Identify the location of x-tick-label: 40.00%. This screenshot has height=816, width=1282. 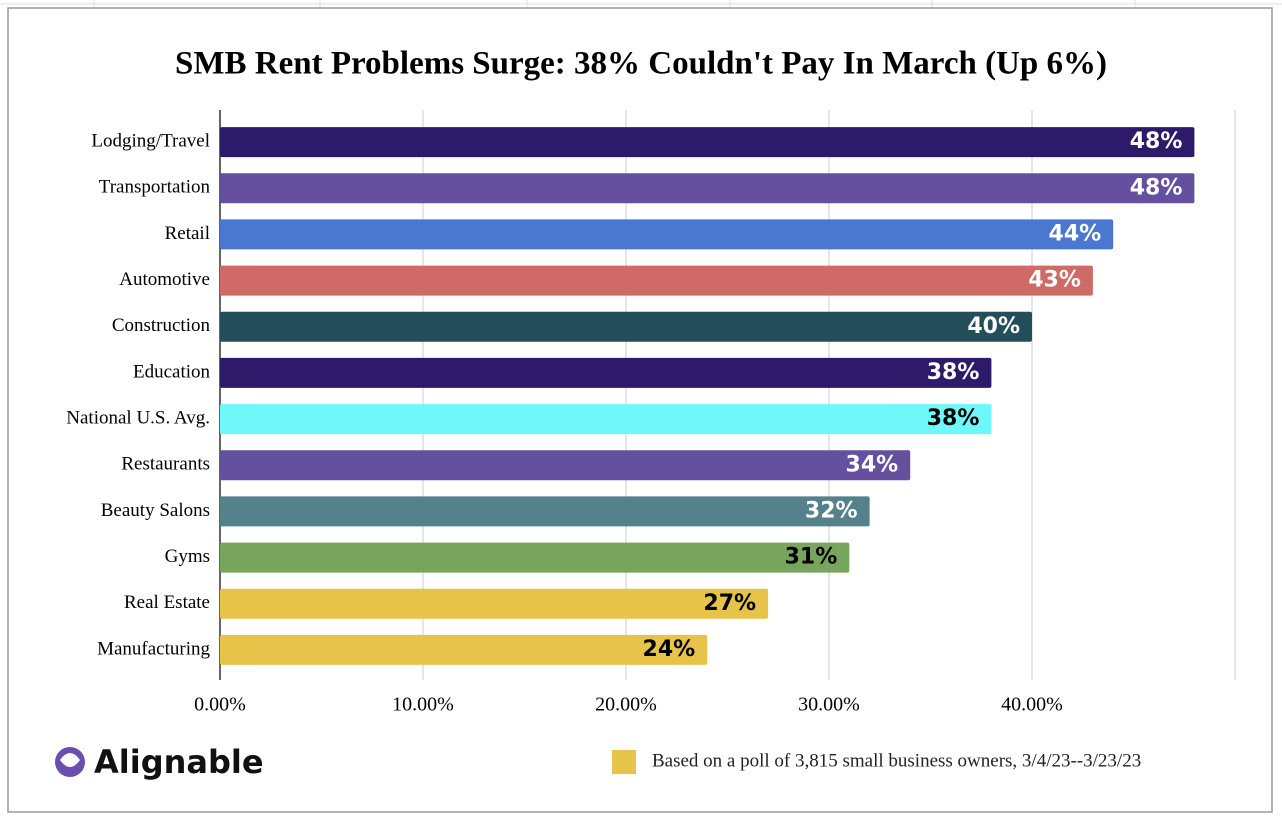
(1032, 705).